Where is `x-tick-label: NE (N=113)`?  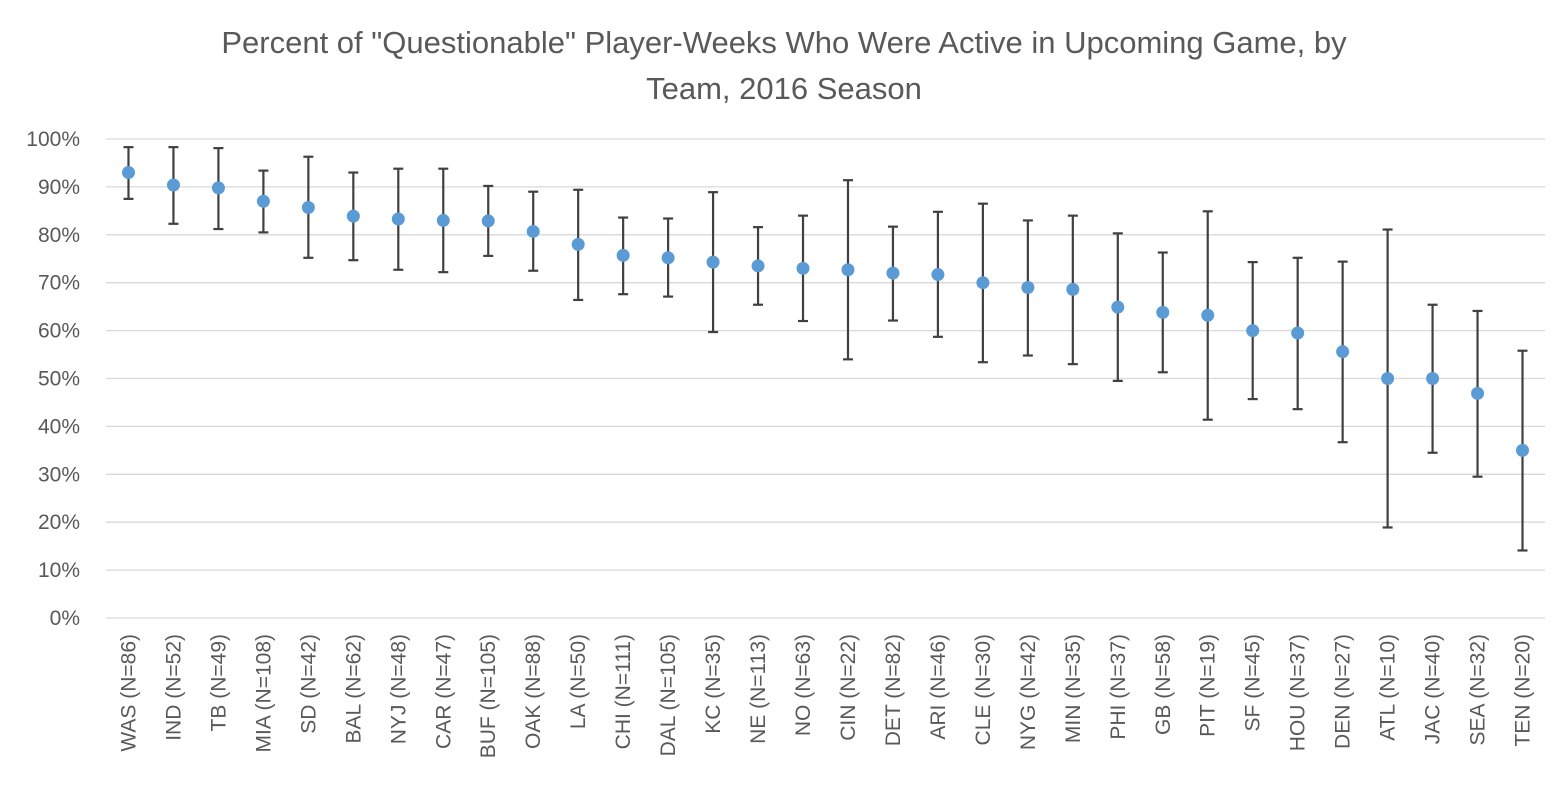
x-tick-label: NE (N=113) is located at coordinates (758, 689).